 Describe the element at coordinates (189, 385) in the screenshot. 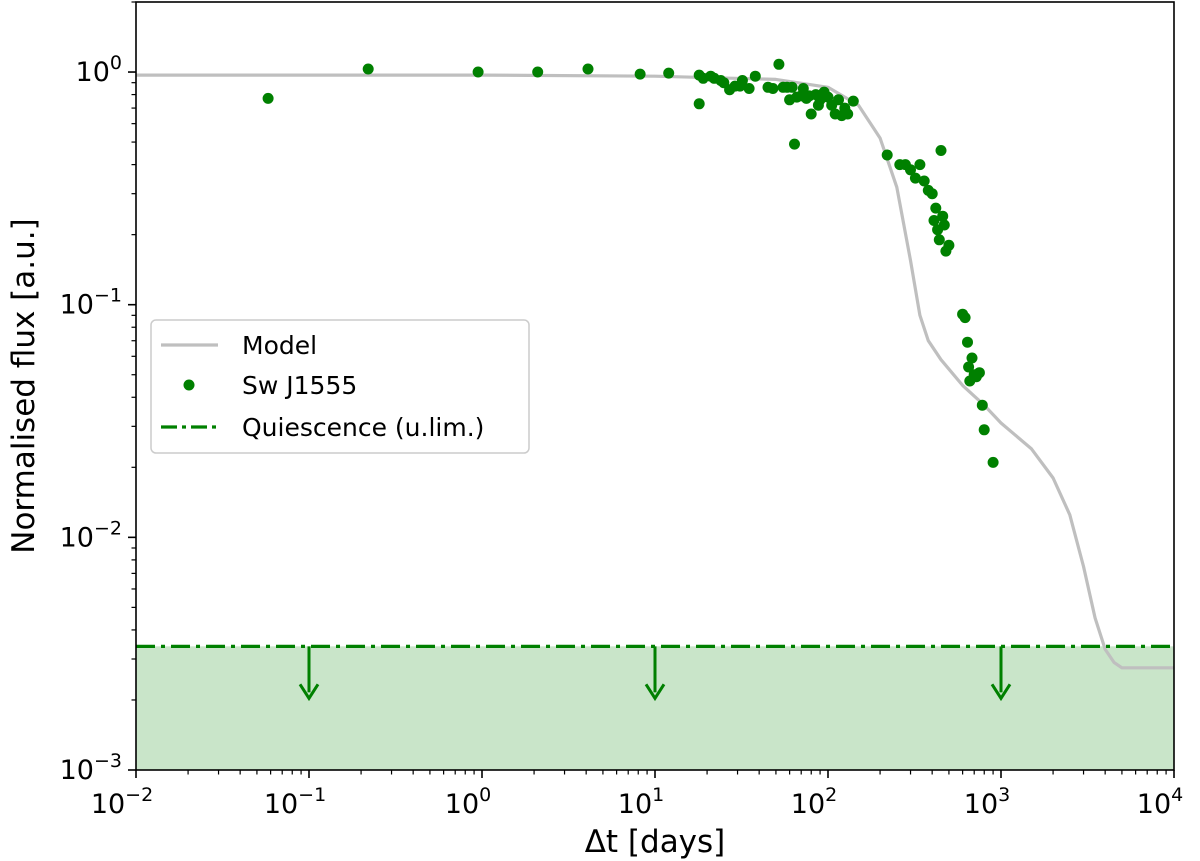

I see `legend-data-swatch` at that location.